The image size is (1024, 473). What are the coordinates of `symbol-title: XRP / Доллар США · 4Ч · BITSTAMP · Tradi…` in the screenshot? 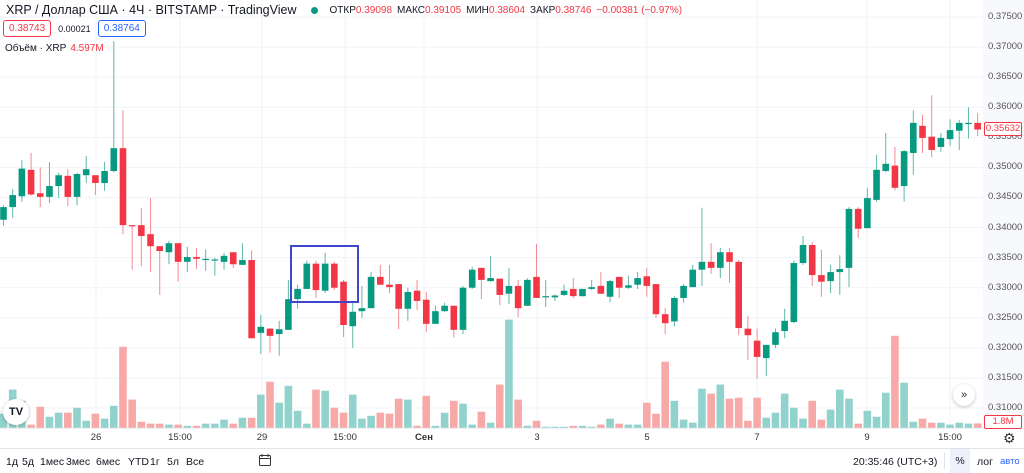 It's located at (151, 10).